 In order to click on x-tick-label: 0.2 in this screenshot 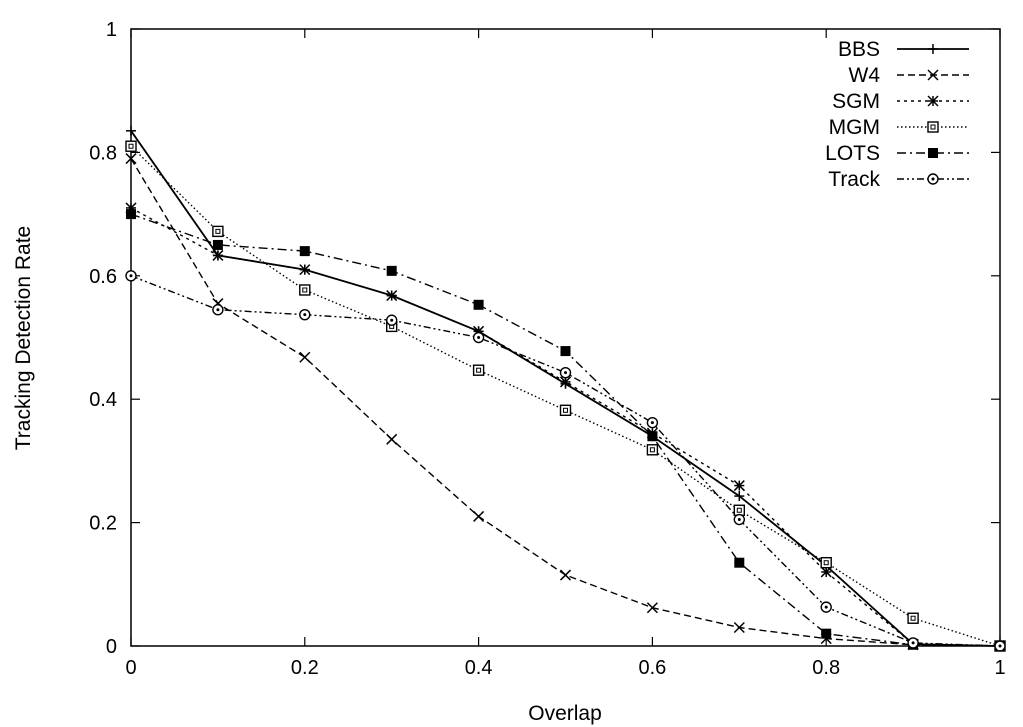, I will do `click(305, 668)`.